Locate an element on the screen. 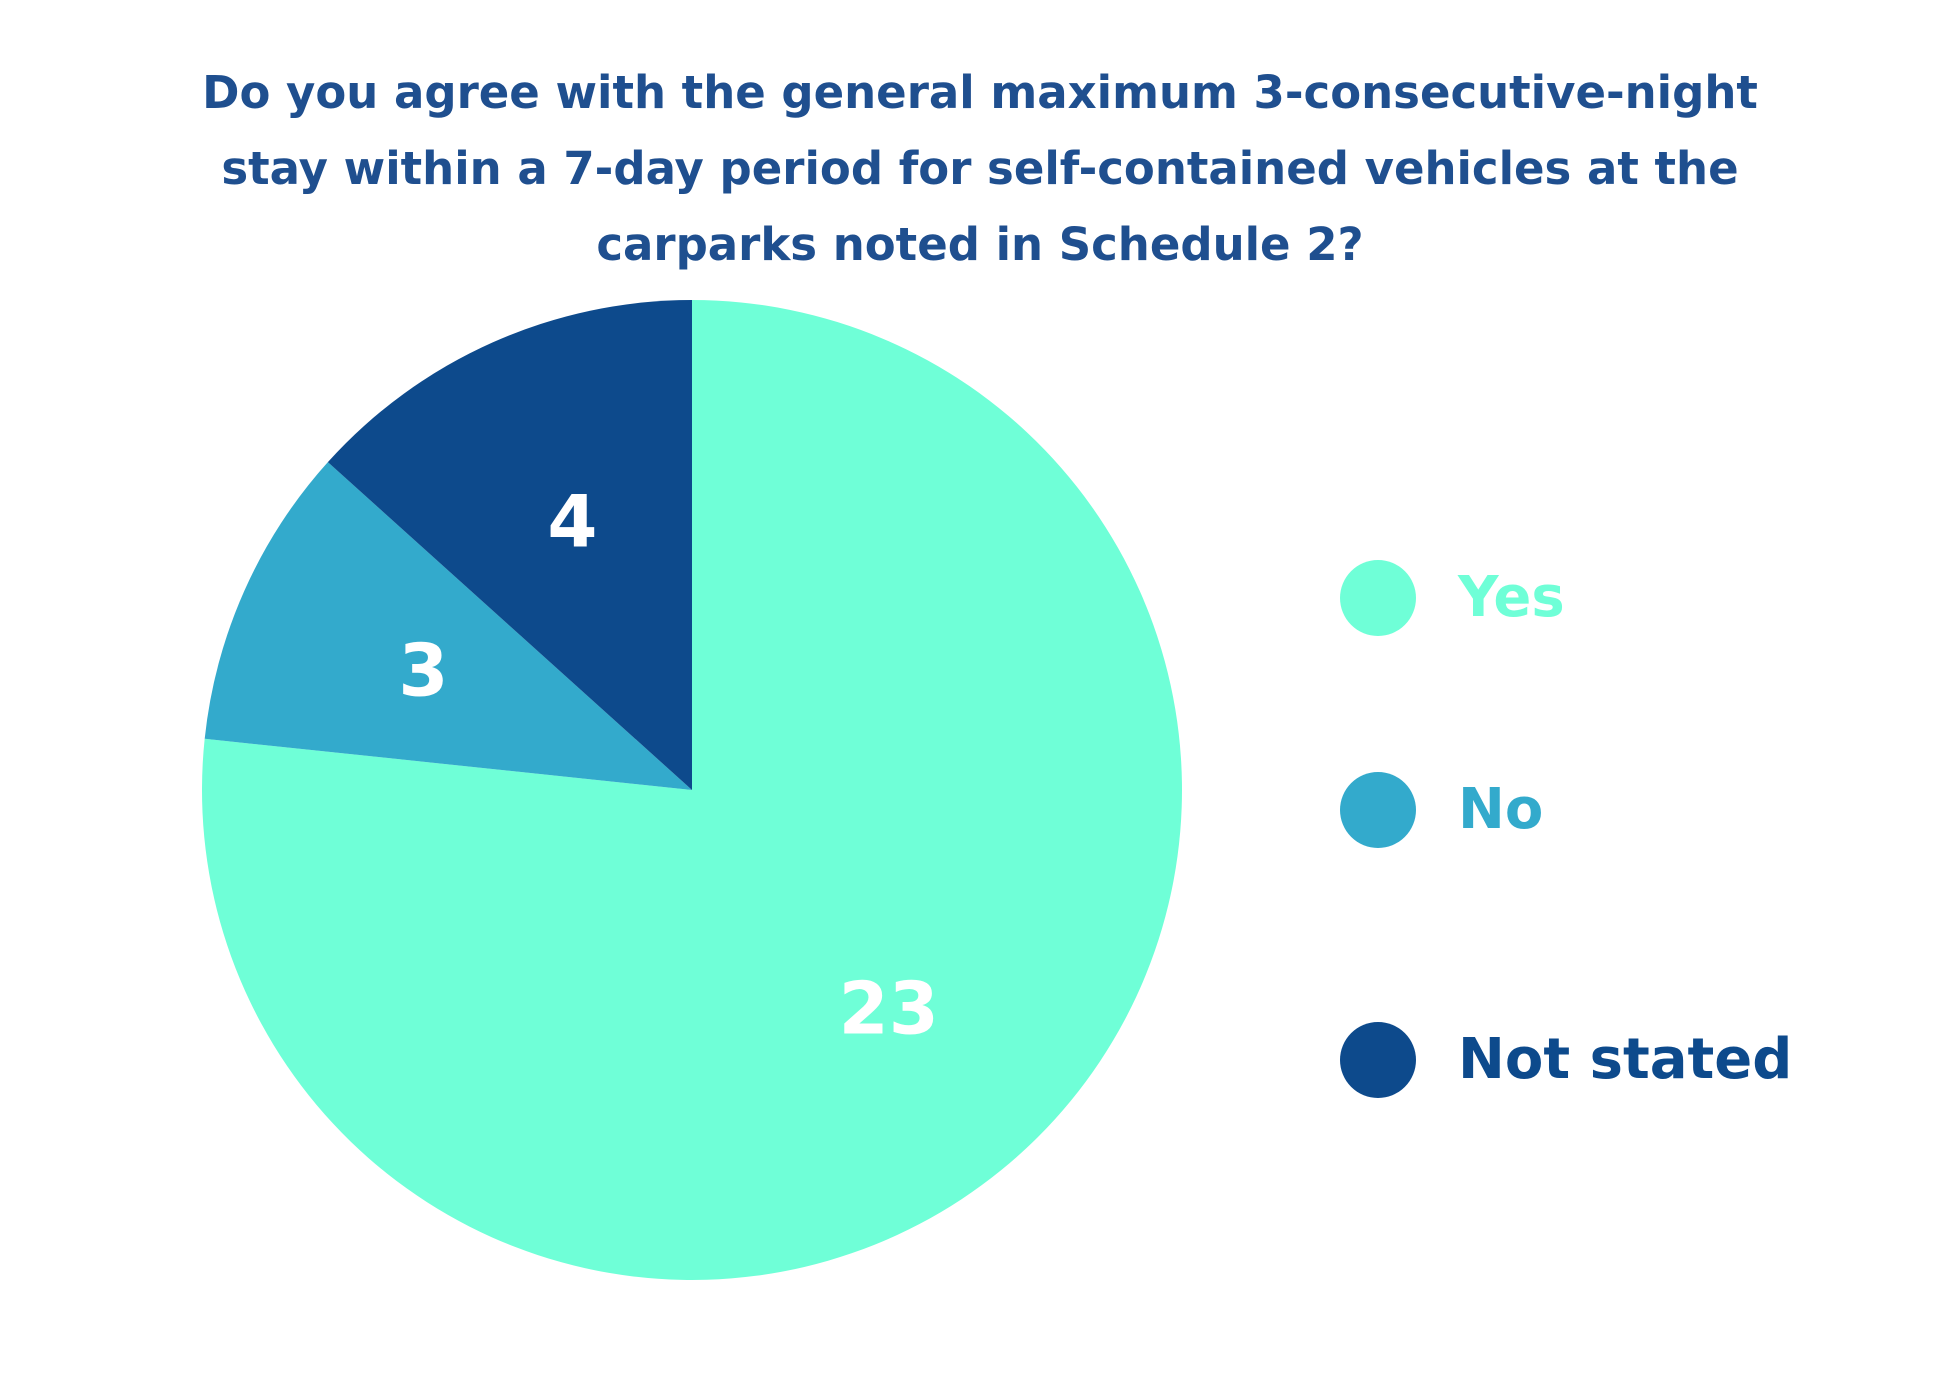  pie-slice-labels: 23 3 4 is located at coordinates (668, 764).